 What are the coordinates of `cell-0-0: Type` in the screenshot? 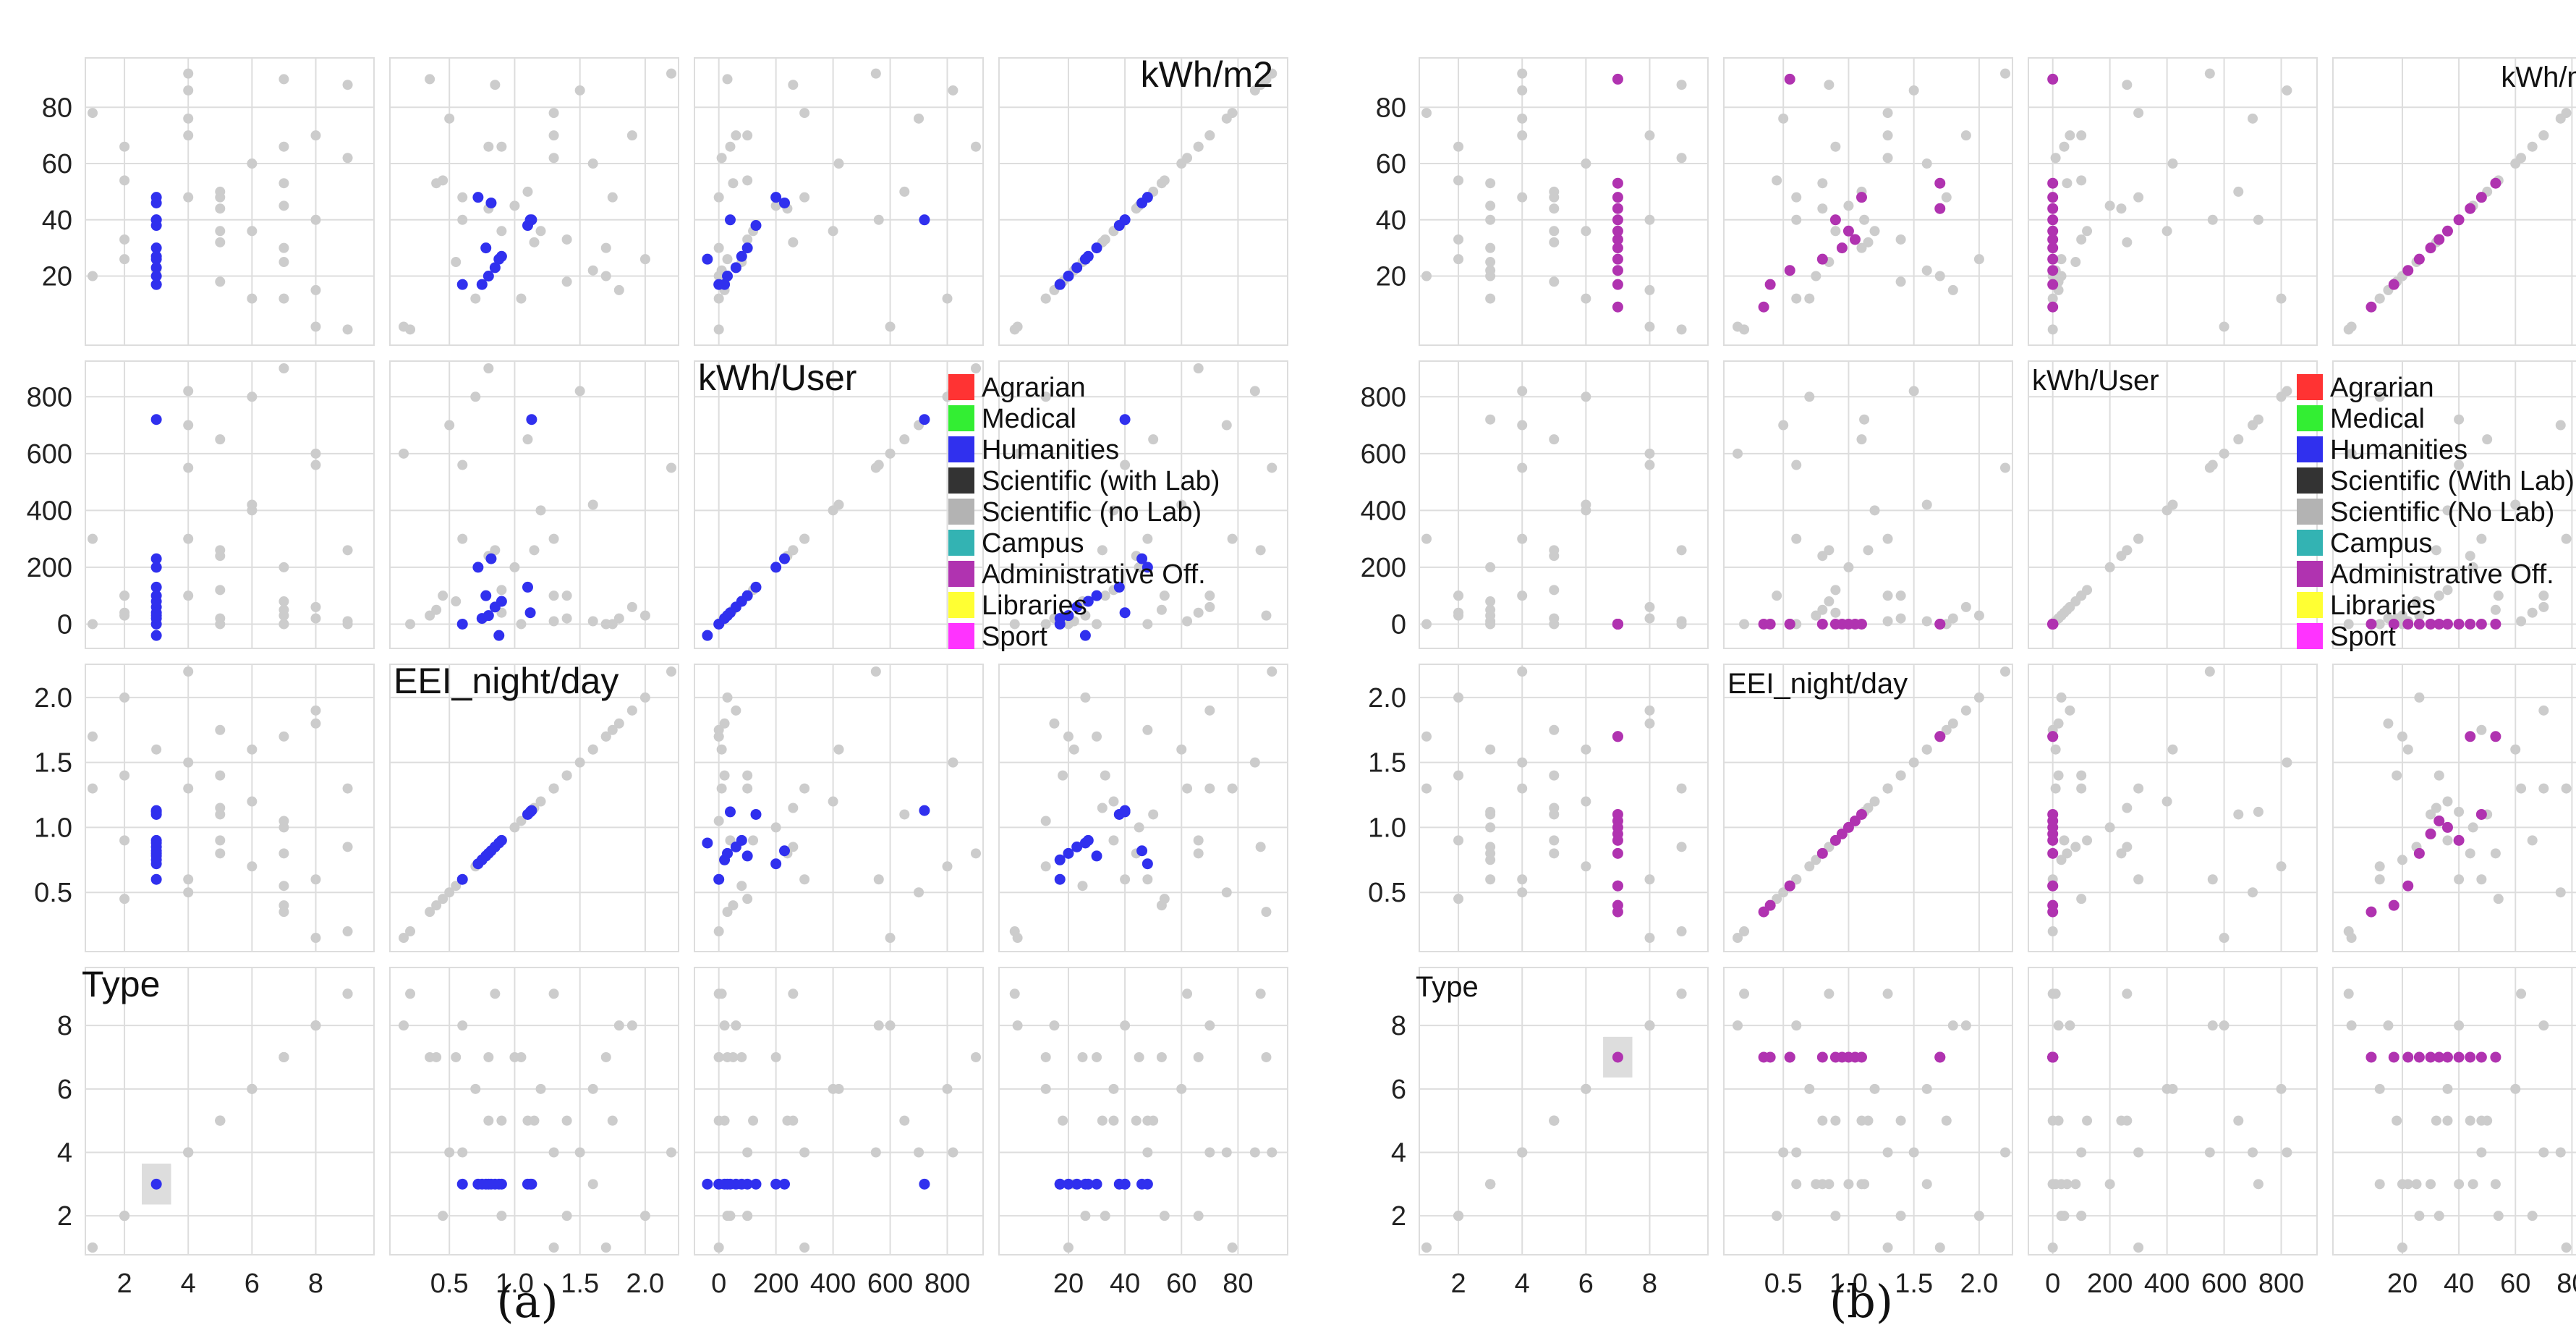 It's located at (1562, 1111).